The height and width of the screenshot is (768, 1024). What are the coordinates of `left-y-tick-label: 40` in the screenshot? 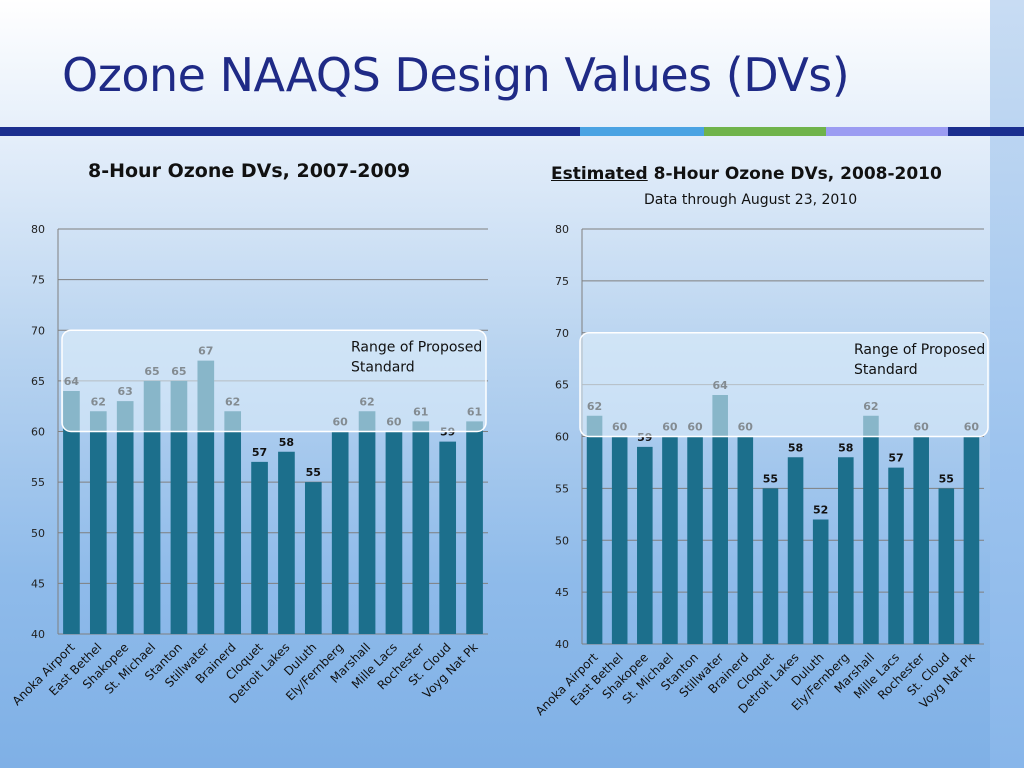 It's located at (38, 634).